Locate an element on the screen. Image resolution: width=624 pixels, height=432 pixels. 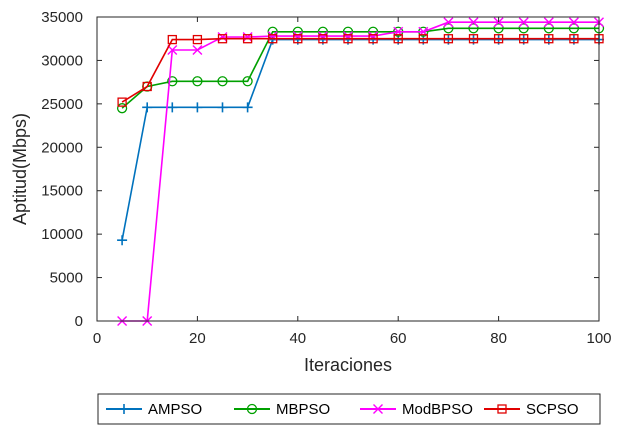
y-tick-label: 5000 is located at coordinates (66, 278).